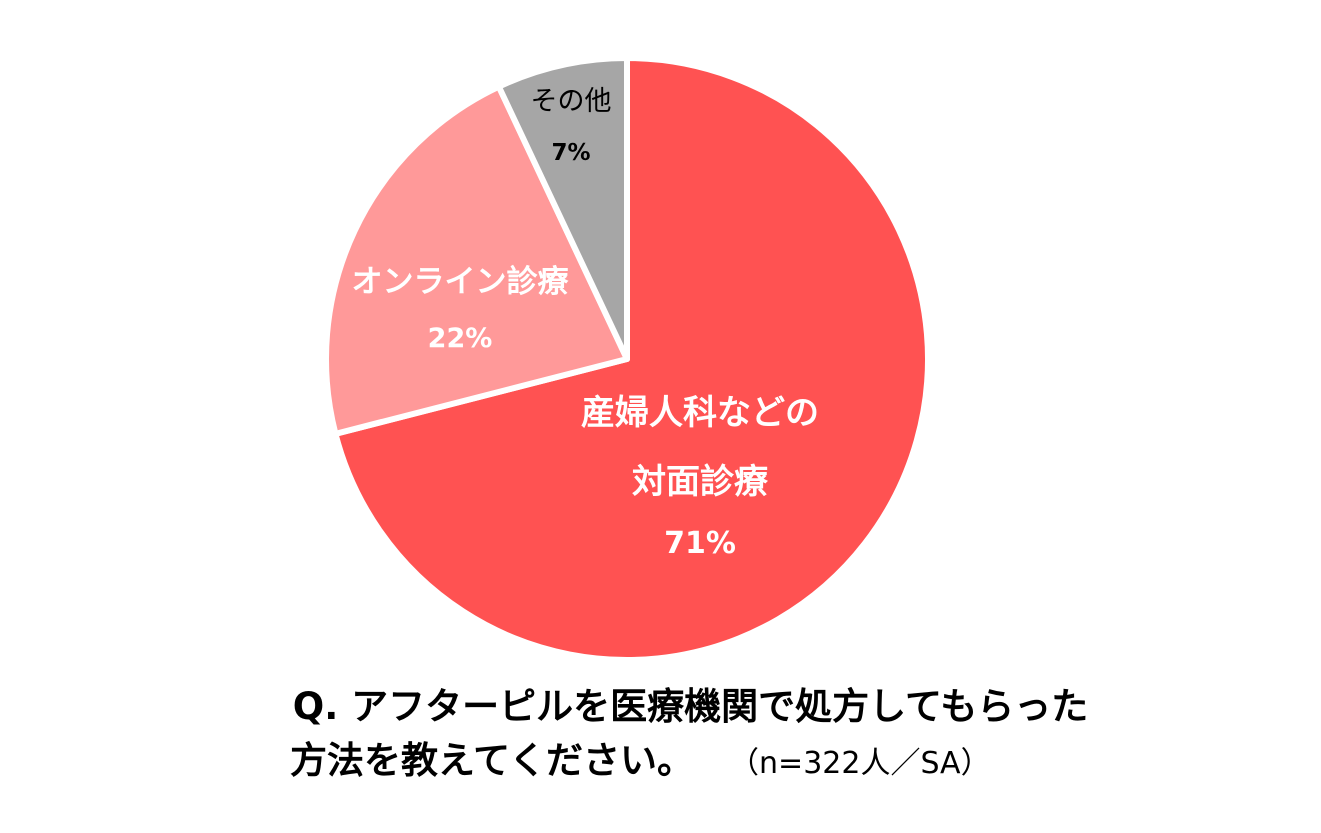  I want to click on caption-line2: 方法を教えてください。, so click(492, 760).